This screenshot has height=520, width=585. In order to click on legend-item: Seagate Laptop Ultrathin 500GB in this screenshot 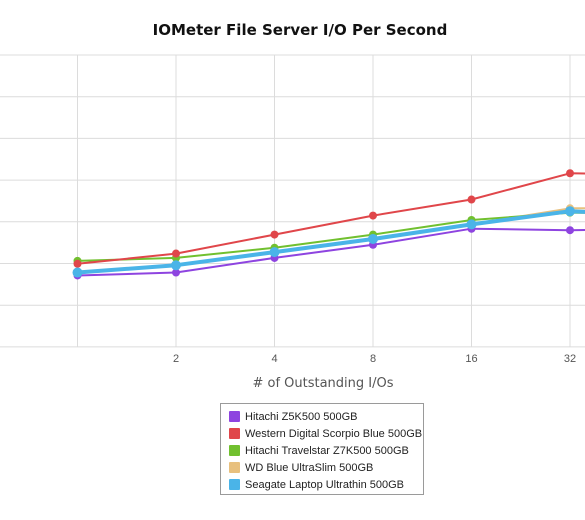, I will do `click(326, 484)`.